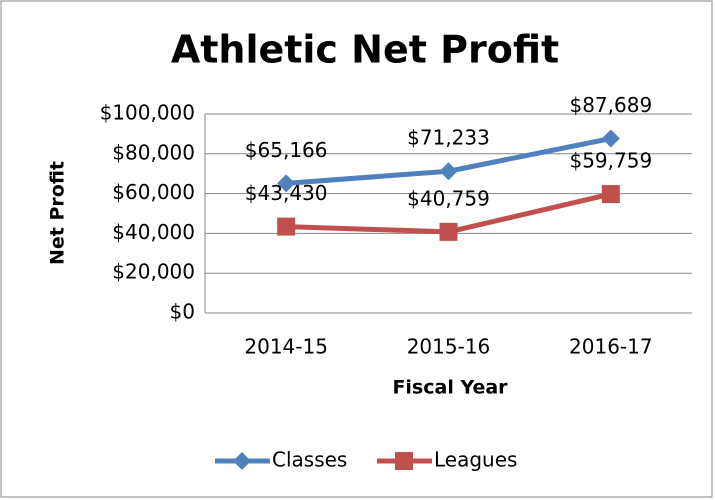  Describe the element at coordinates (448, 138) in the screenshot. I see `data-label: $71,233` at that location.